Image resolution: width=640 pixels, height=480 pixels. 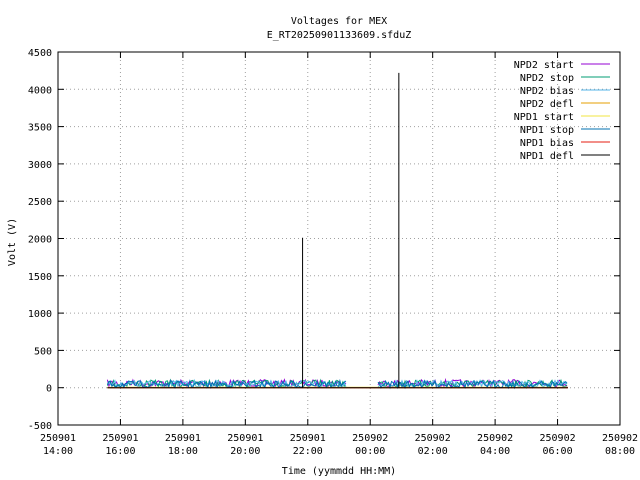 What do you see at coordinates (40, 165) in the screenshot?
I see `y-tick-label: 3000` at bounding box center [40, 165].